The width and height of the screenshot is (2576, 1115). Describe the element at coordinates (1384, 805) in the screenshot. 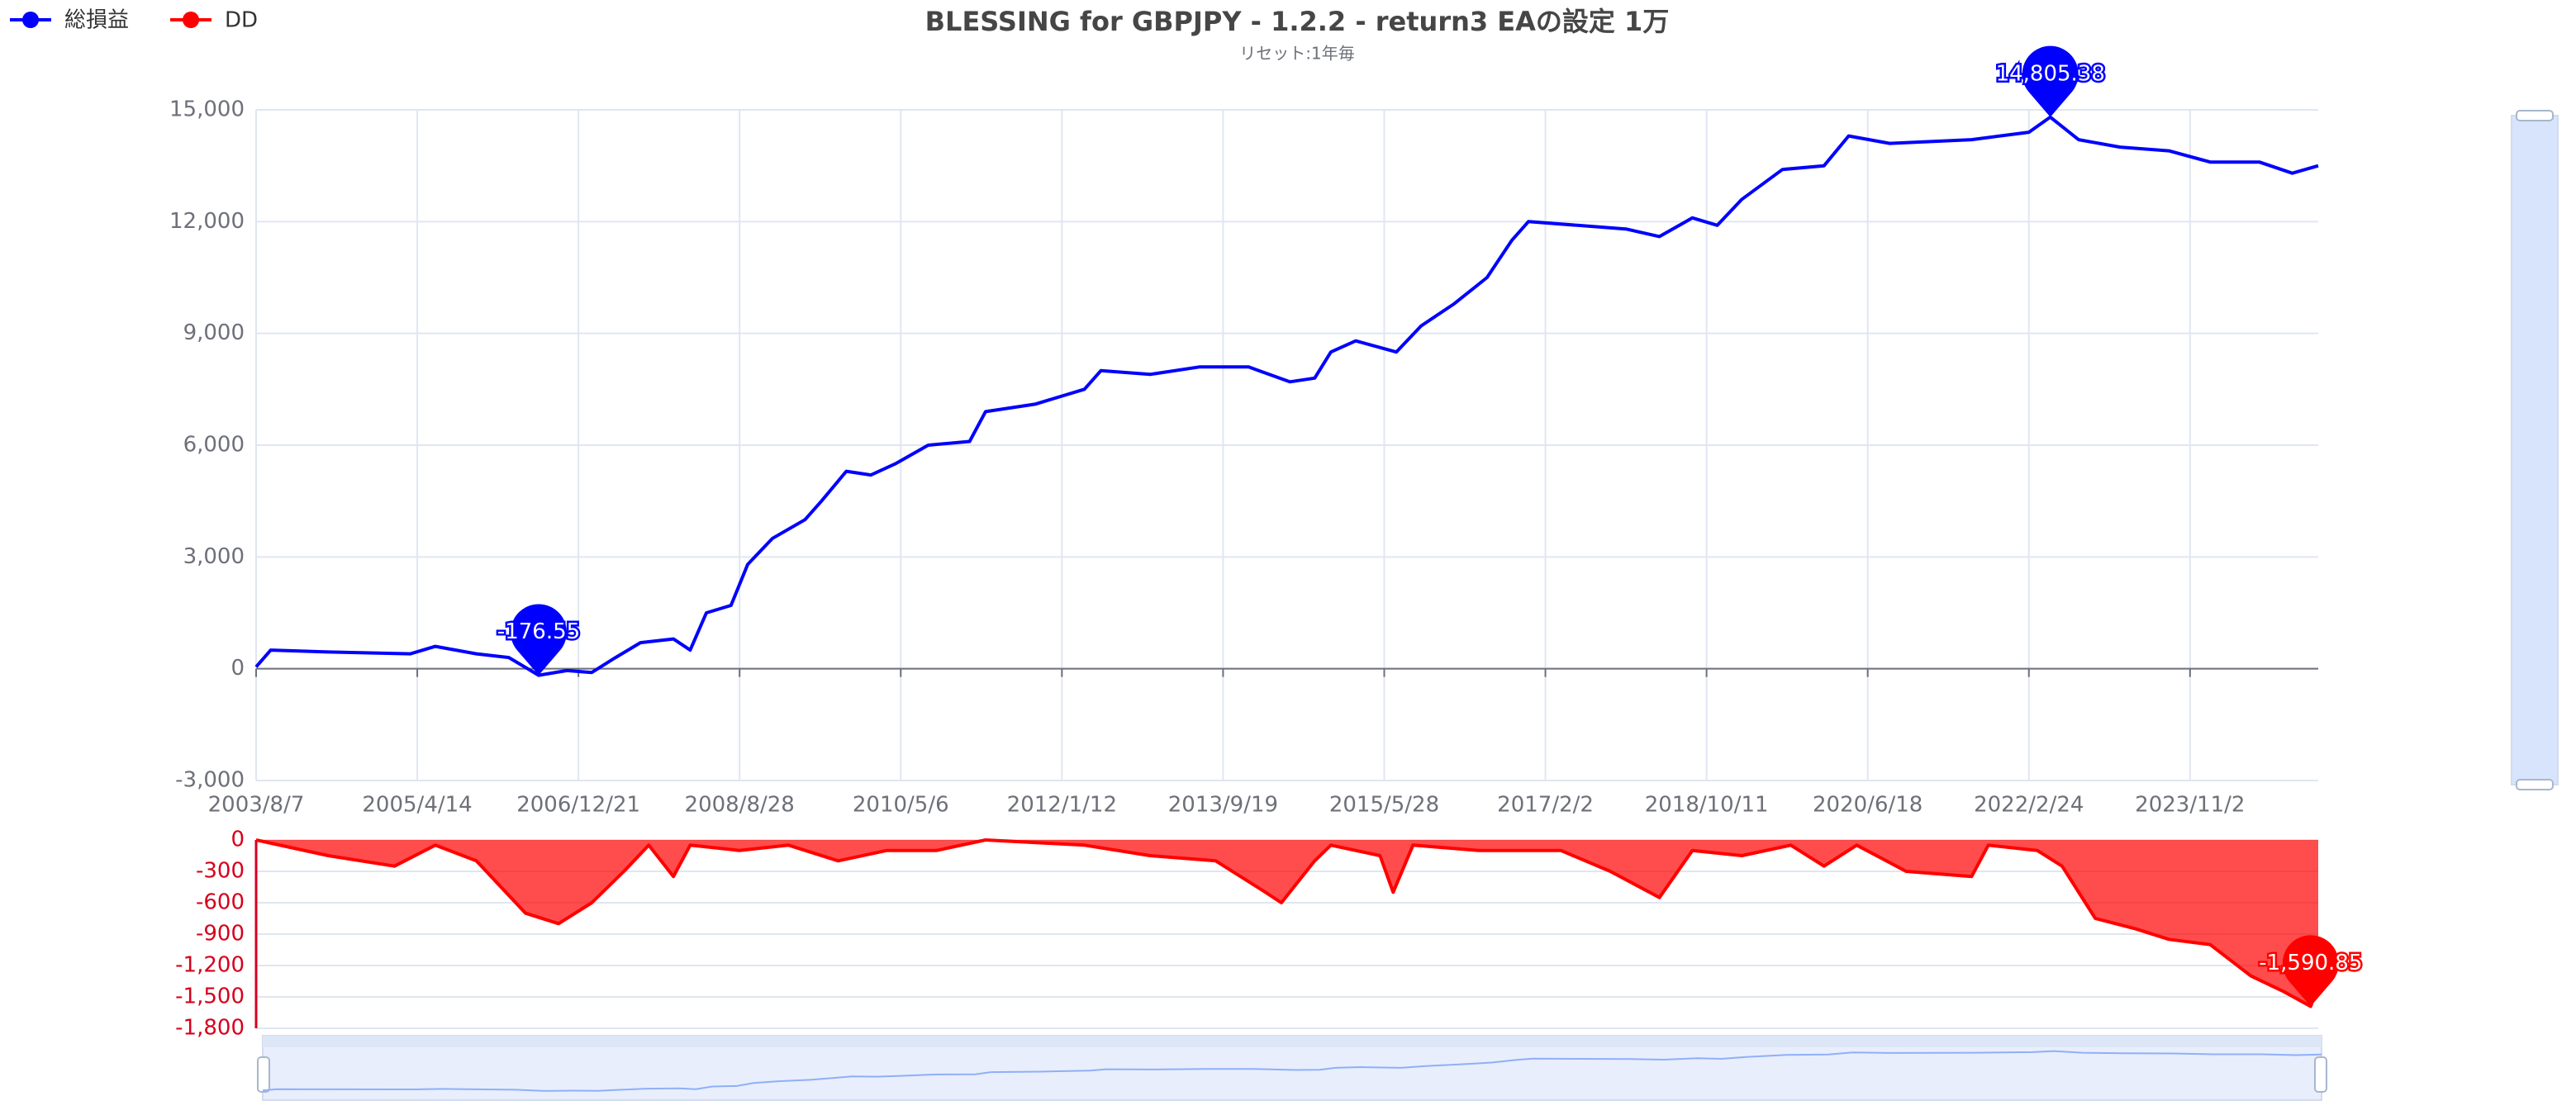

I see `x-tick-label: 2015/5/28` at that location.